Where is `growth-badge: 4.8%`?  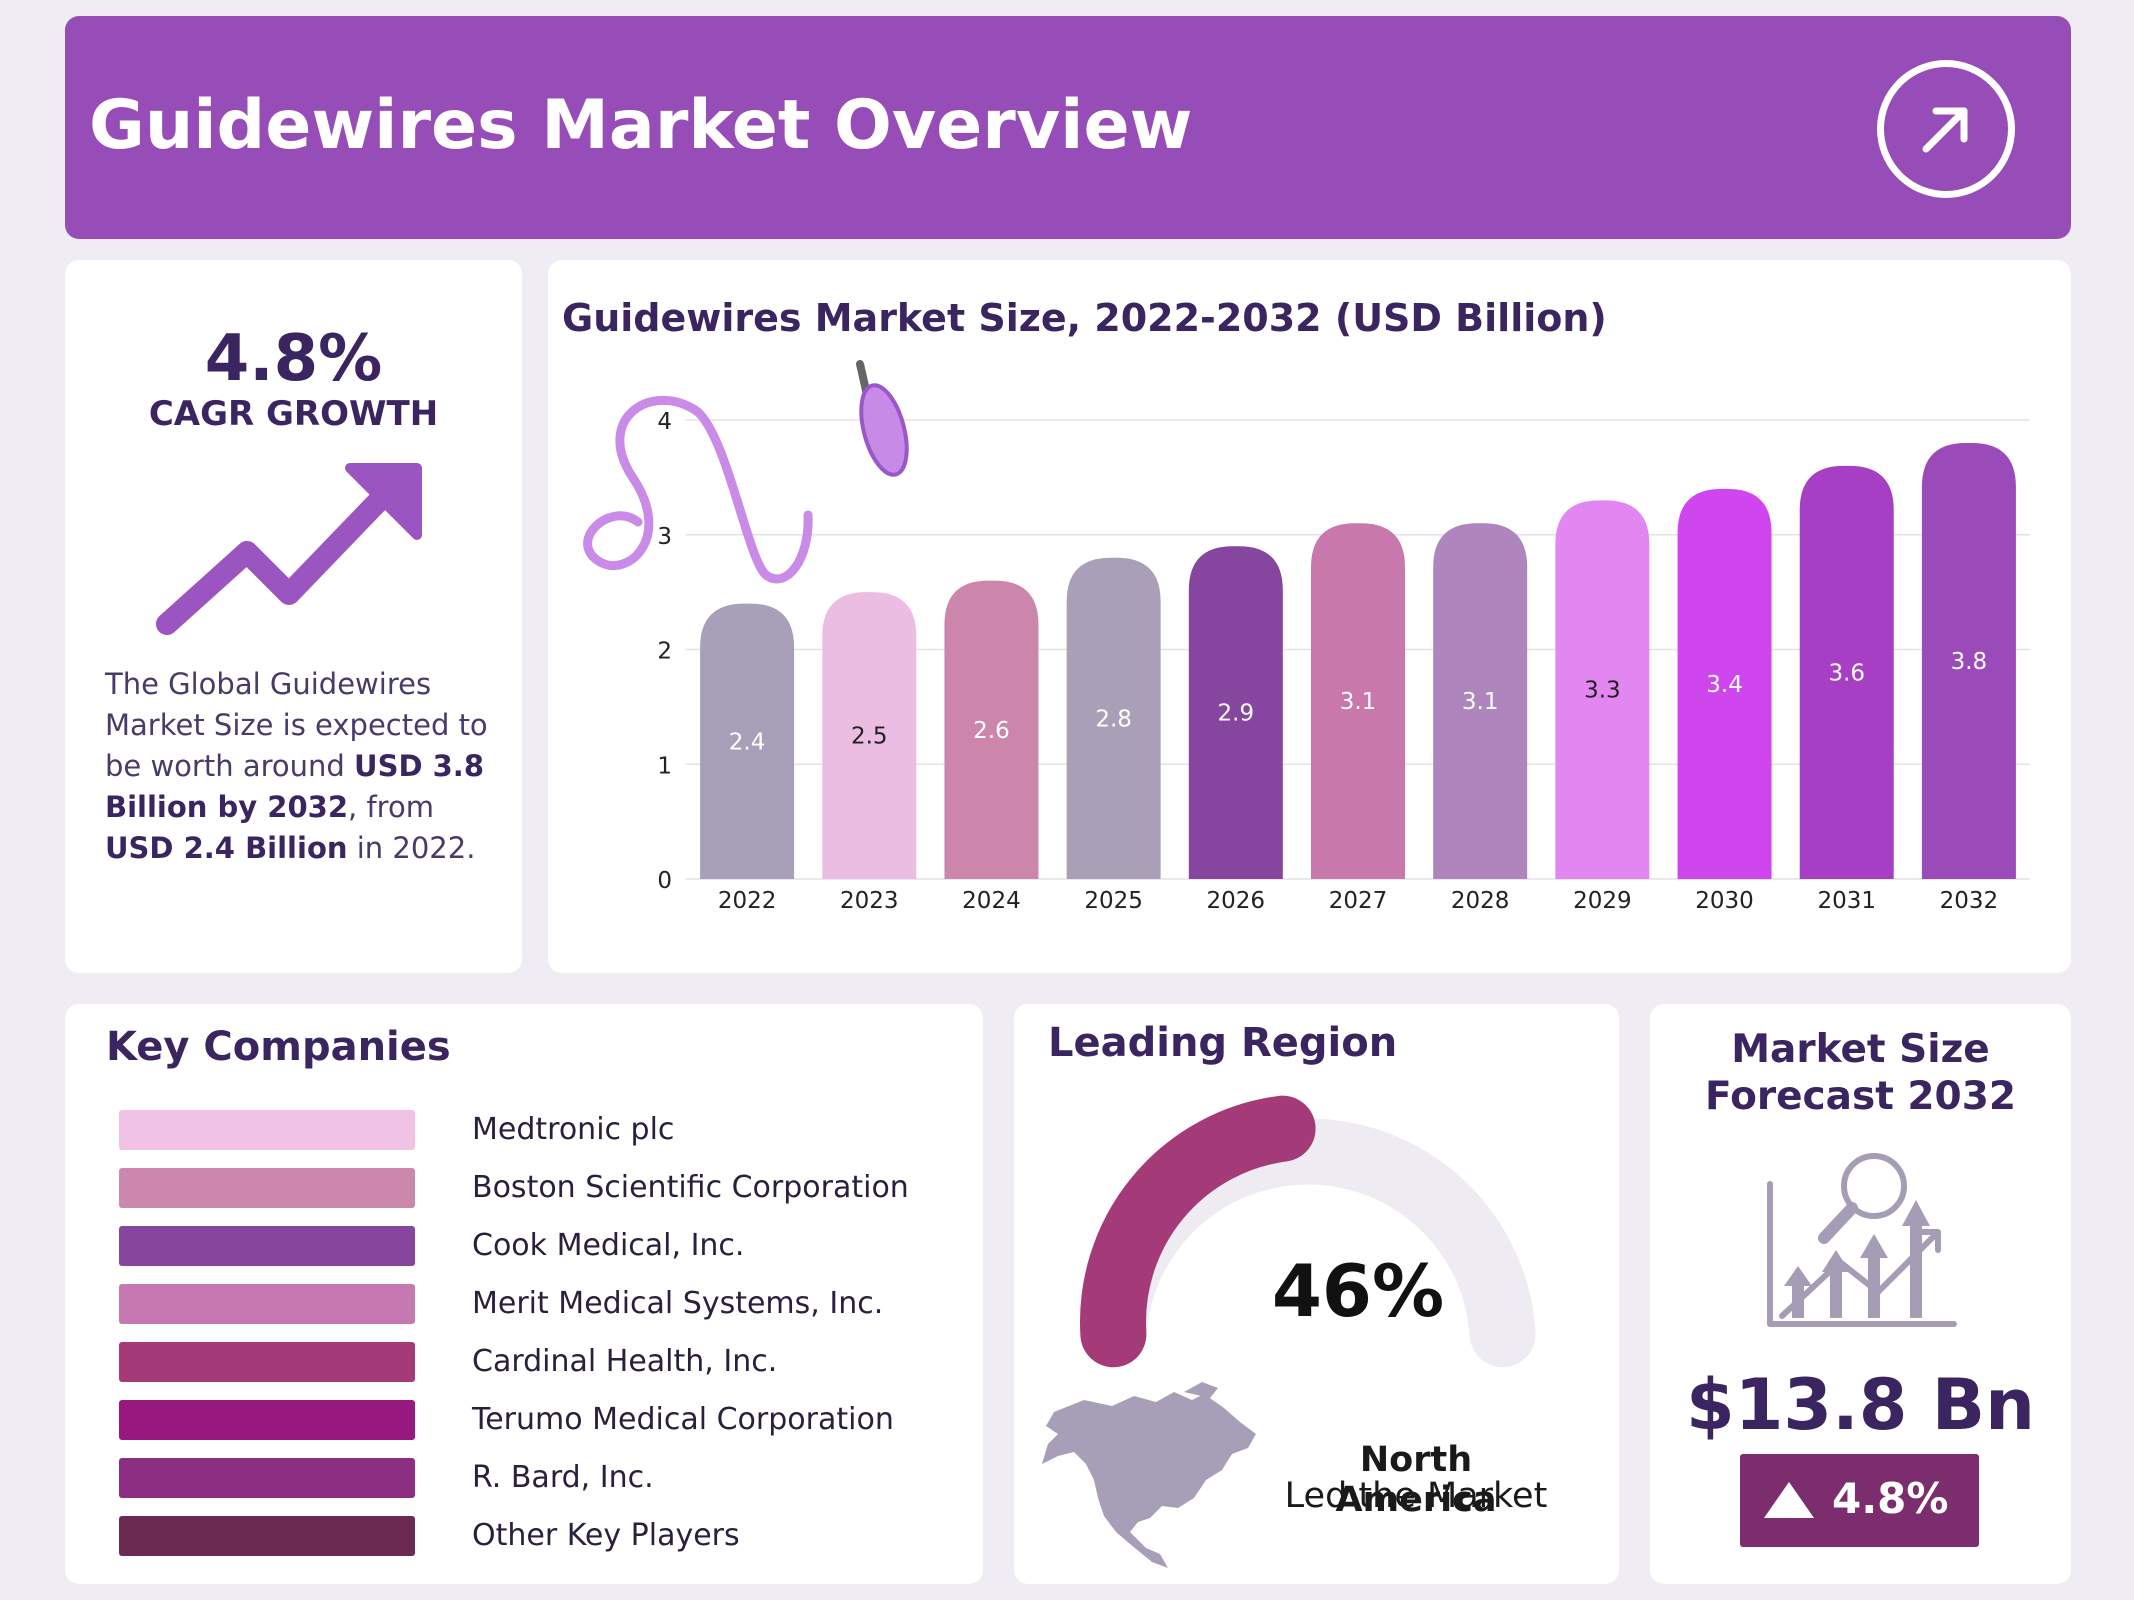 growth-badge: 4.8% is located at coordinates (1859, 1500).